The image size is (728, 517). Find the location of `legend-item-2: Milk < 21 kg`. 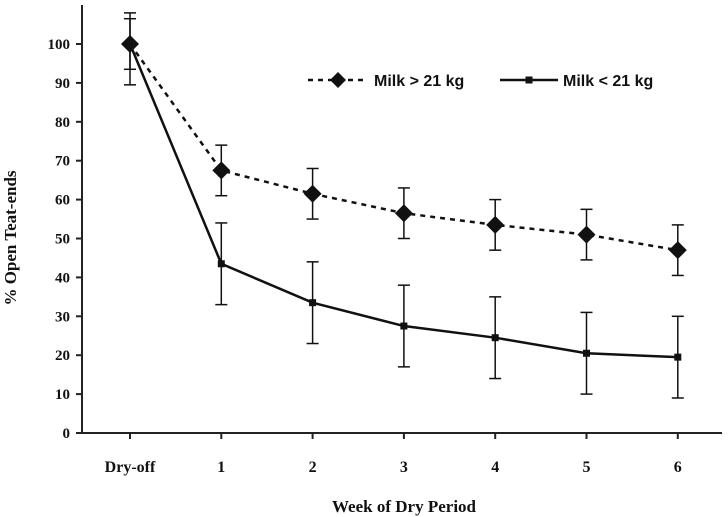

legend-item-2: Milk < 21 kg is located at coordinates (576, 81).